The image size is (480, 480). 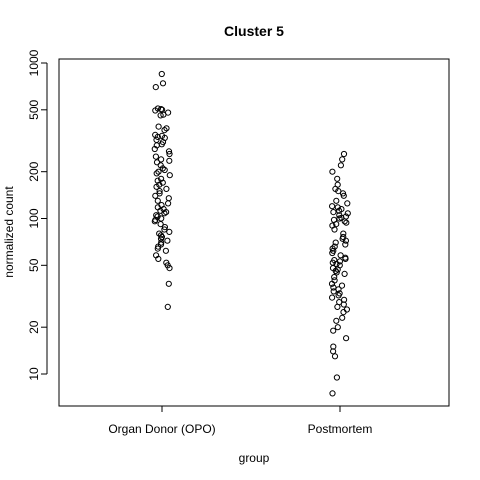 I want to click on x-axis-label: group, so click(x=254, y=458).